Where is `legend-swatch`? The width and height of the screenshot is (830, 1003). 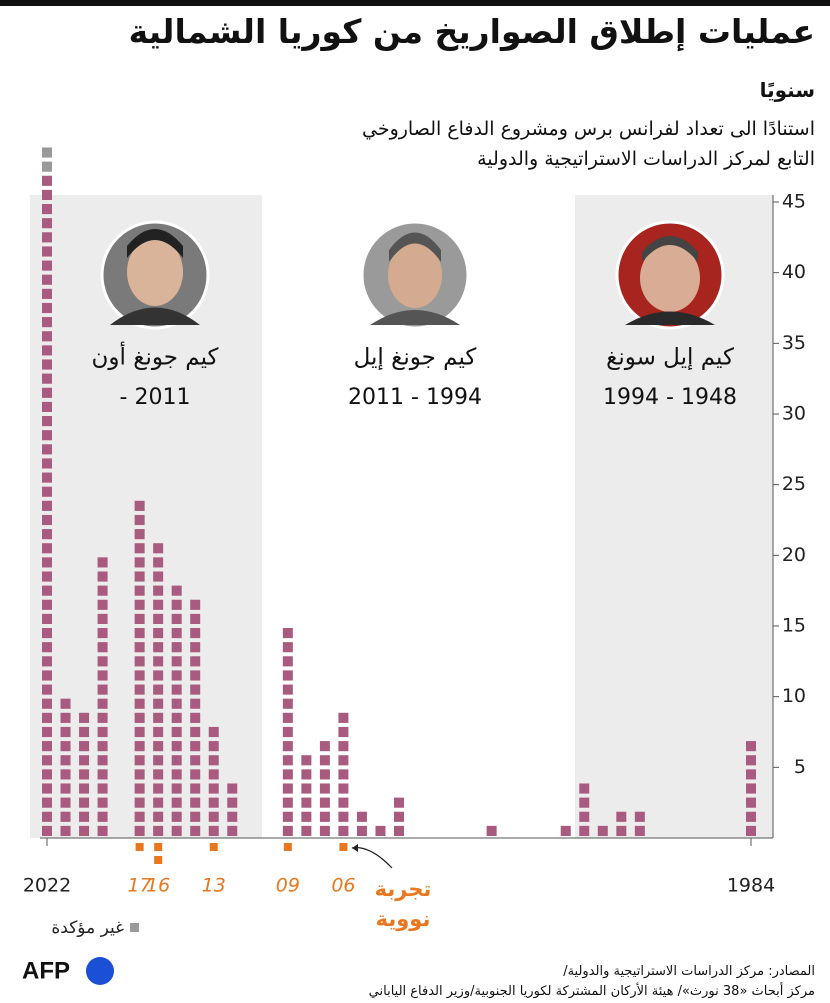 legend-swatch is located at coordinates (134, 927).